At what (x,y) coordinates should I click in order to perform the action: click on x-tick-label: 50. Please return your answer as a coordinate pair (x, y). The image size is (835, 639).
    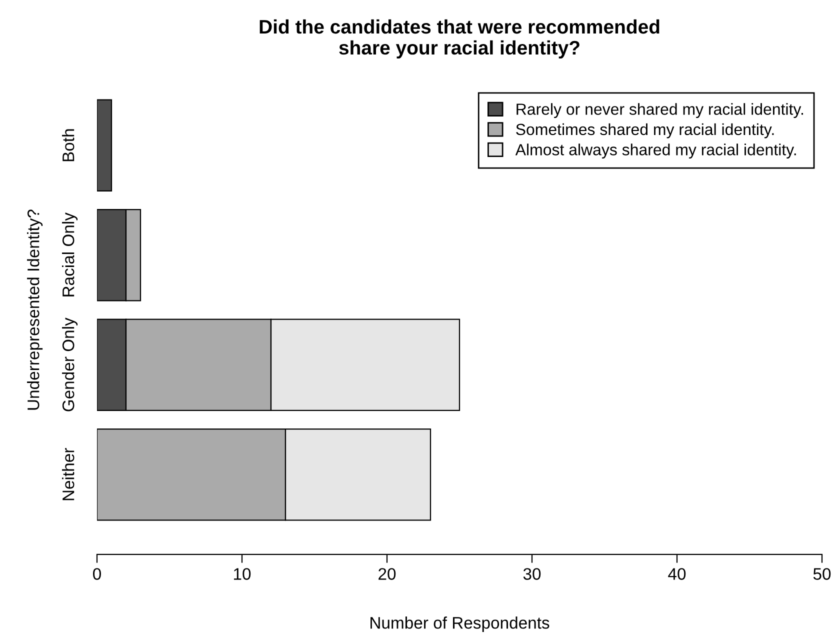
    Looking at the image, I should click on (822, 574).